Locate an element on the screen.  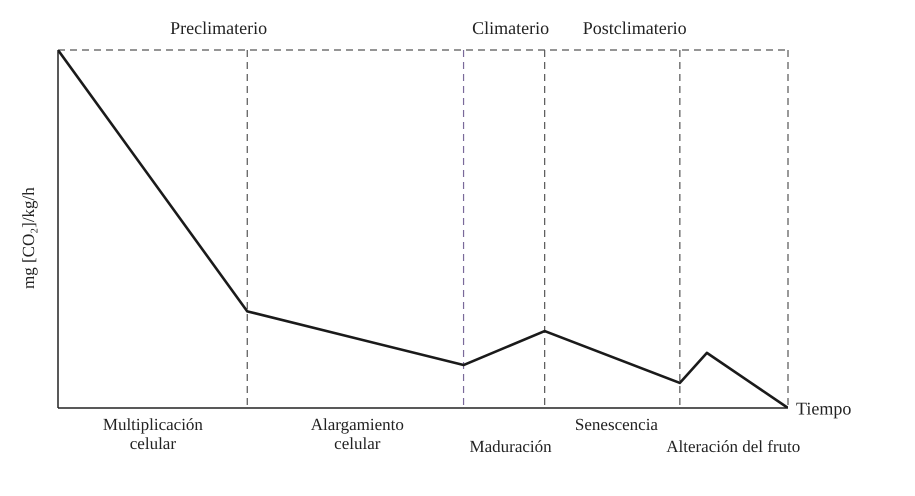
text: Senescencia is located at coordinates (616, 424).